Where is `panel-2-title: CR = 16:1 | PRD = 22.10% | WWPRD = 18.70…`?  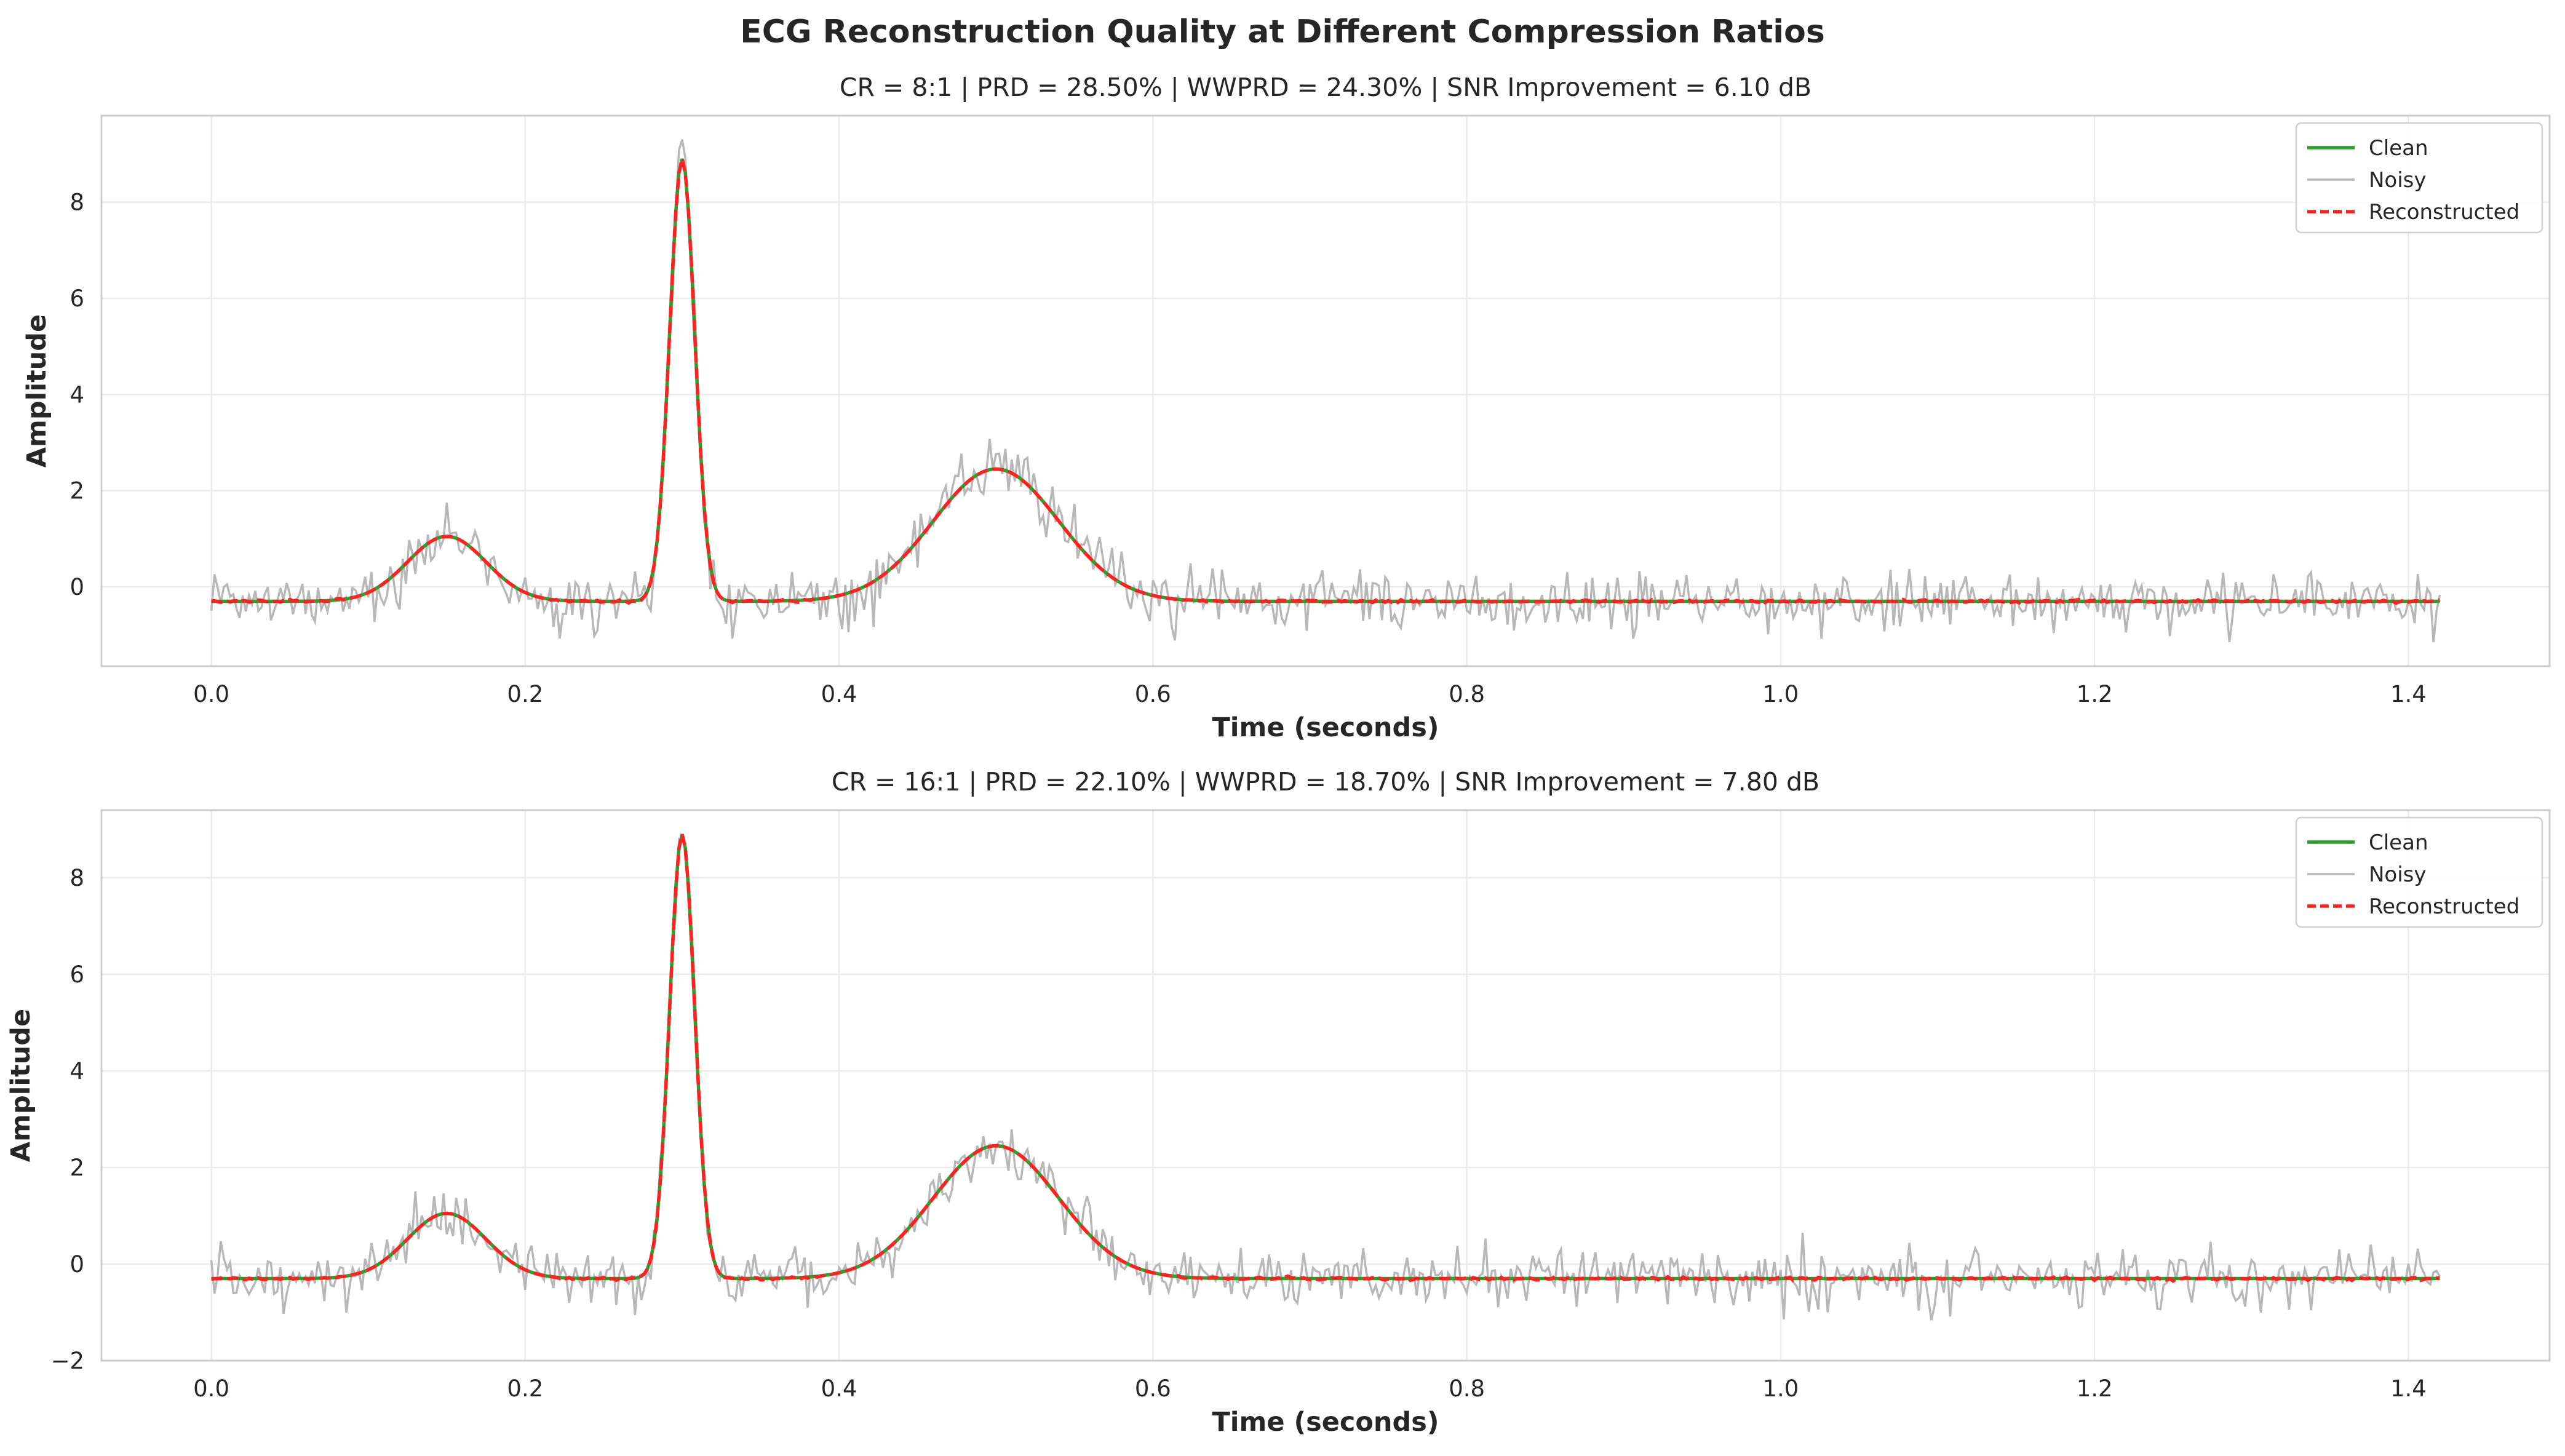 panel-2-title: CR = 16:1 | PRD = 22.10% | WWPRD = 18.70… is located at coordinates (1325, 782).